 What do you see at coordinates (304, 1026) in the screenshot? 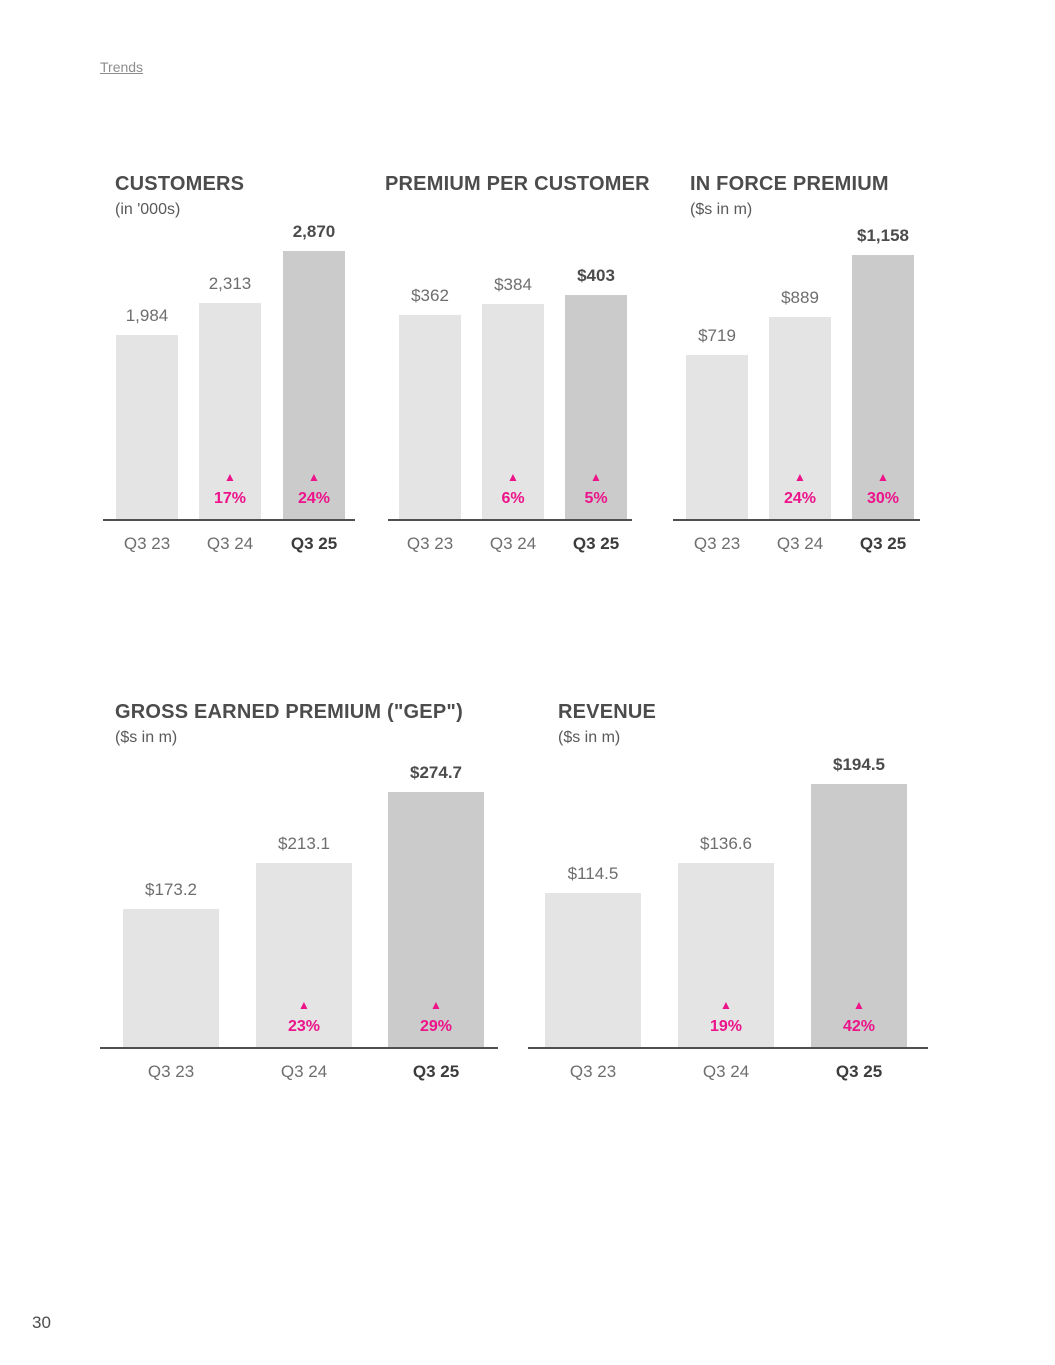
I see `growth-percent-label: 23%` at bounding box center [304, 1026].